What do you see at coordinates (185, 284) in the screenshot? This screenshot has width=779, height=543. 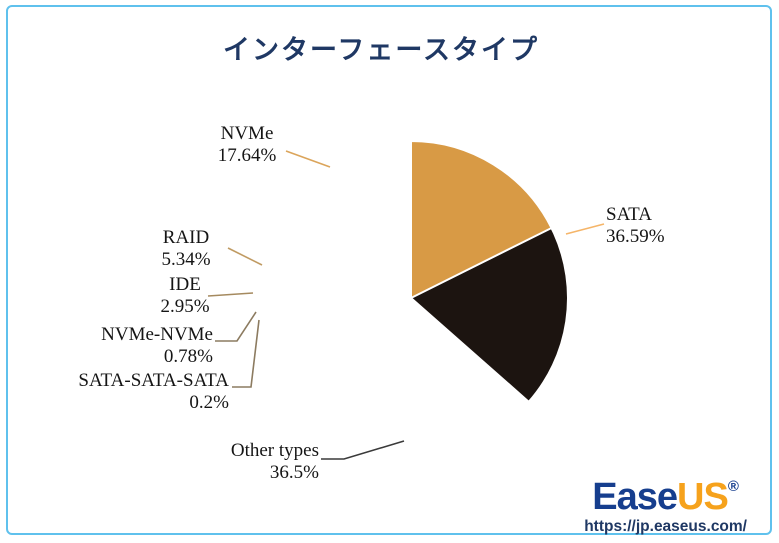 I see `pie-label-name: IDE` at bounding box center [185, 284].